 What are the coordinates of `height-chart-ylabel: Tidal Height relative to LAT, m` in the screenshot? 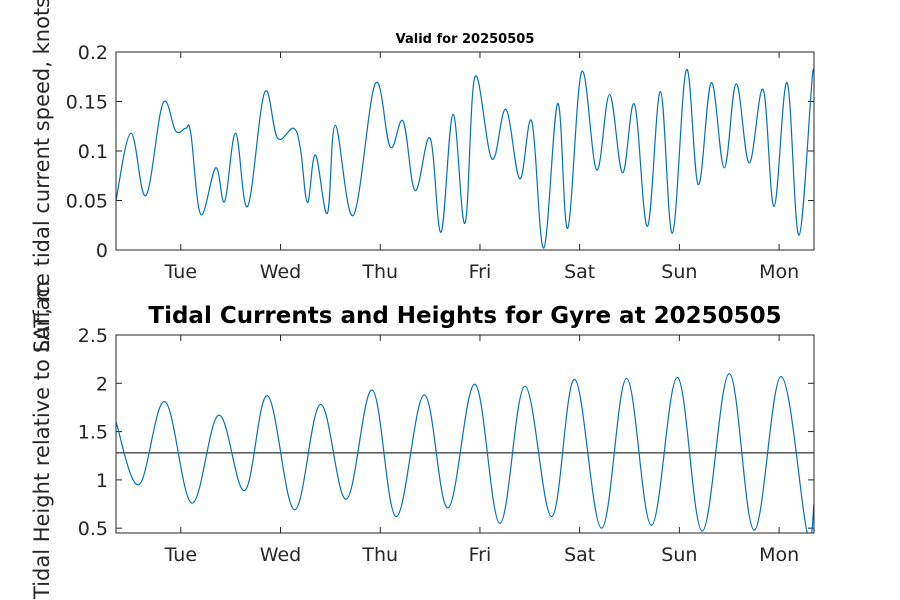 It's located at (42, 440).